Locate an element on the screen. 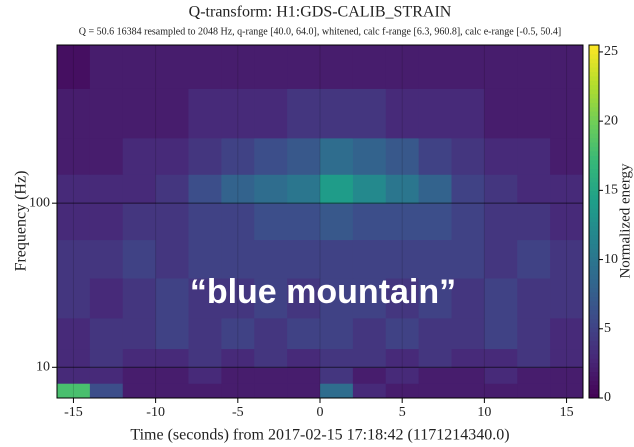 This screenshot has height=447, width=634. colorbar-tick-label: 10 is located at coordinates (611, 259).